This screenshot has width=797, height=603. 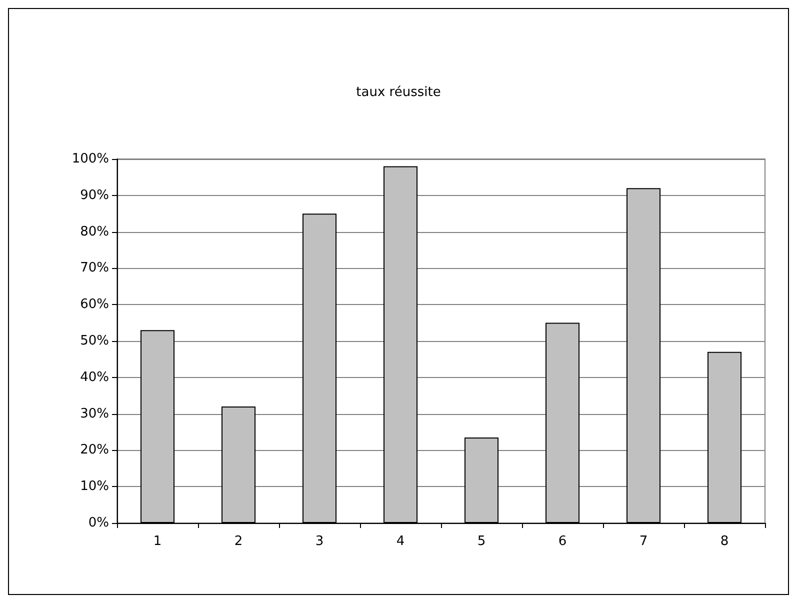 What do you see at coordinates (98, 523) in the screenshot?
I see `y-tick-label: 0%` at bounding box center [98, 523].